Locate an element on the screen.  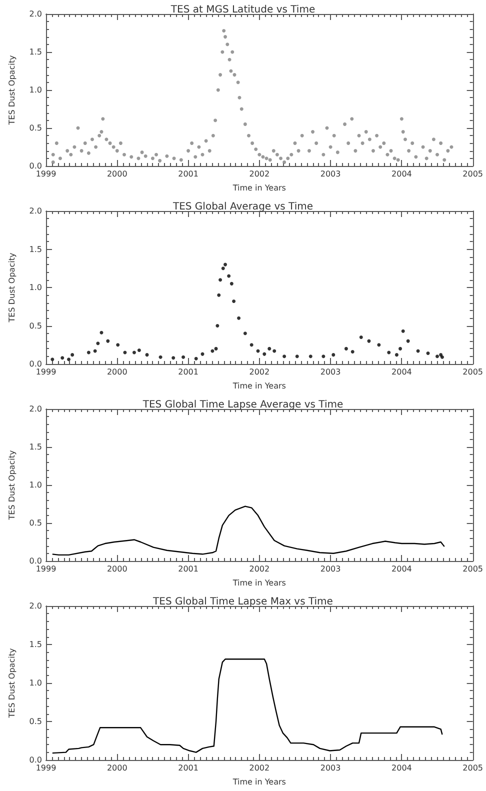
chart-title: TES Global Time Lapse Max vs Time is located at coordinates (242, 602).